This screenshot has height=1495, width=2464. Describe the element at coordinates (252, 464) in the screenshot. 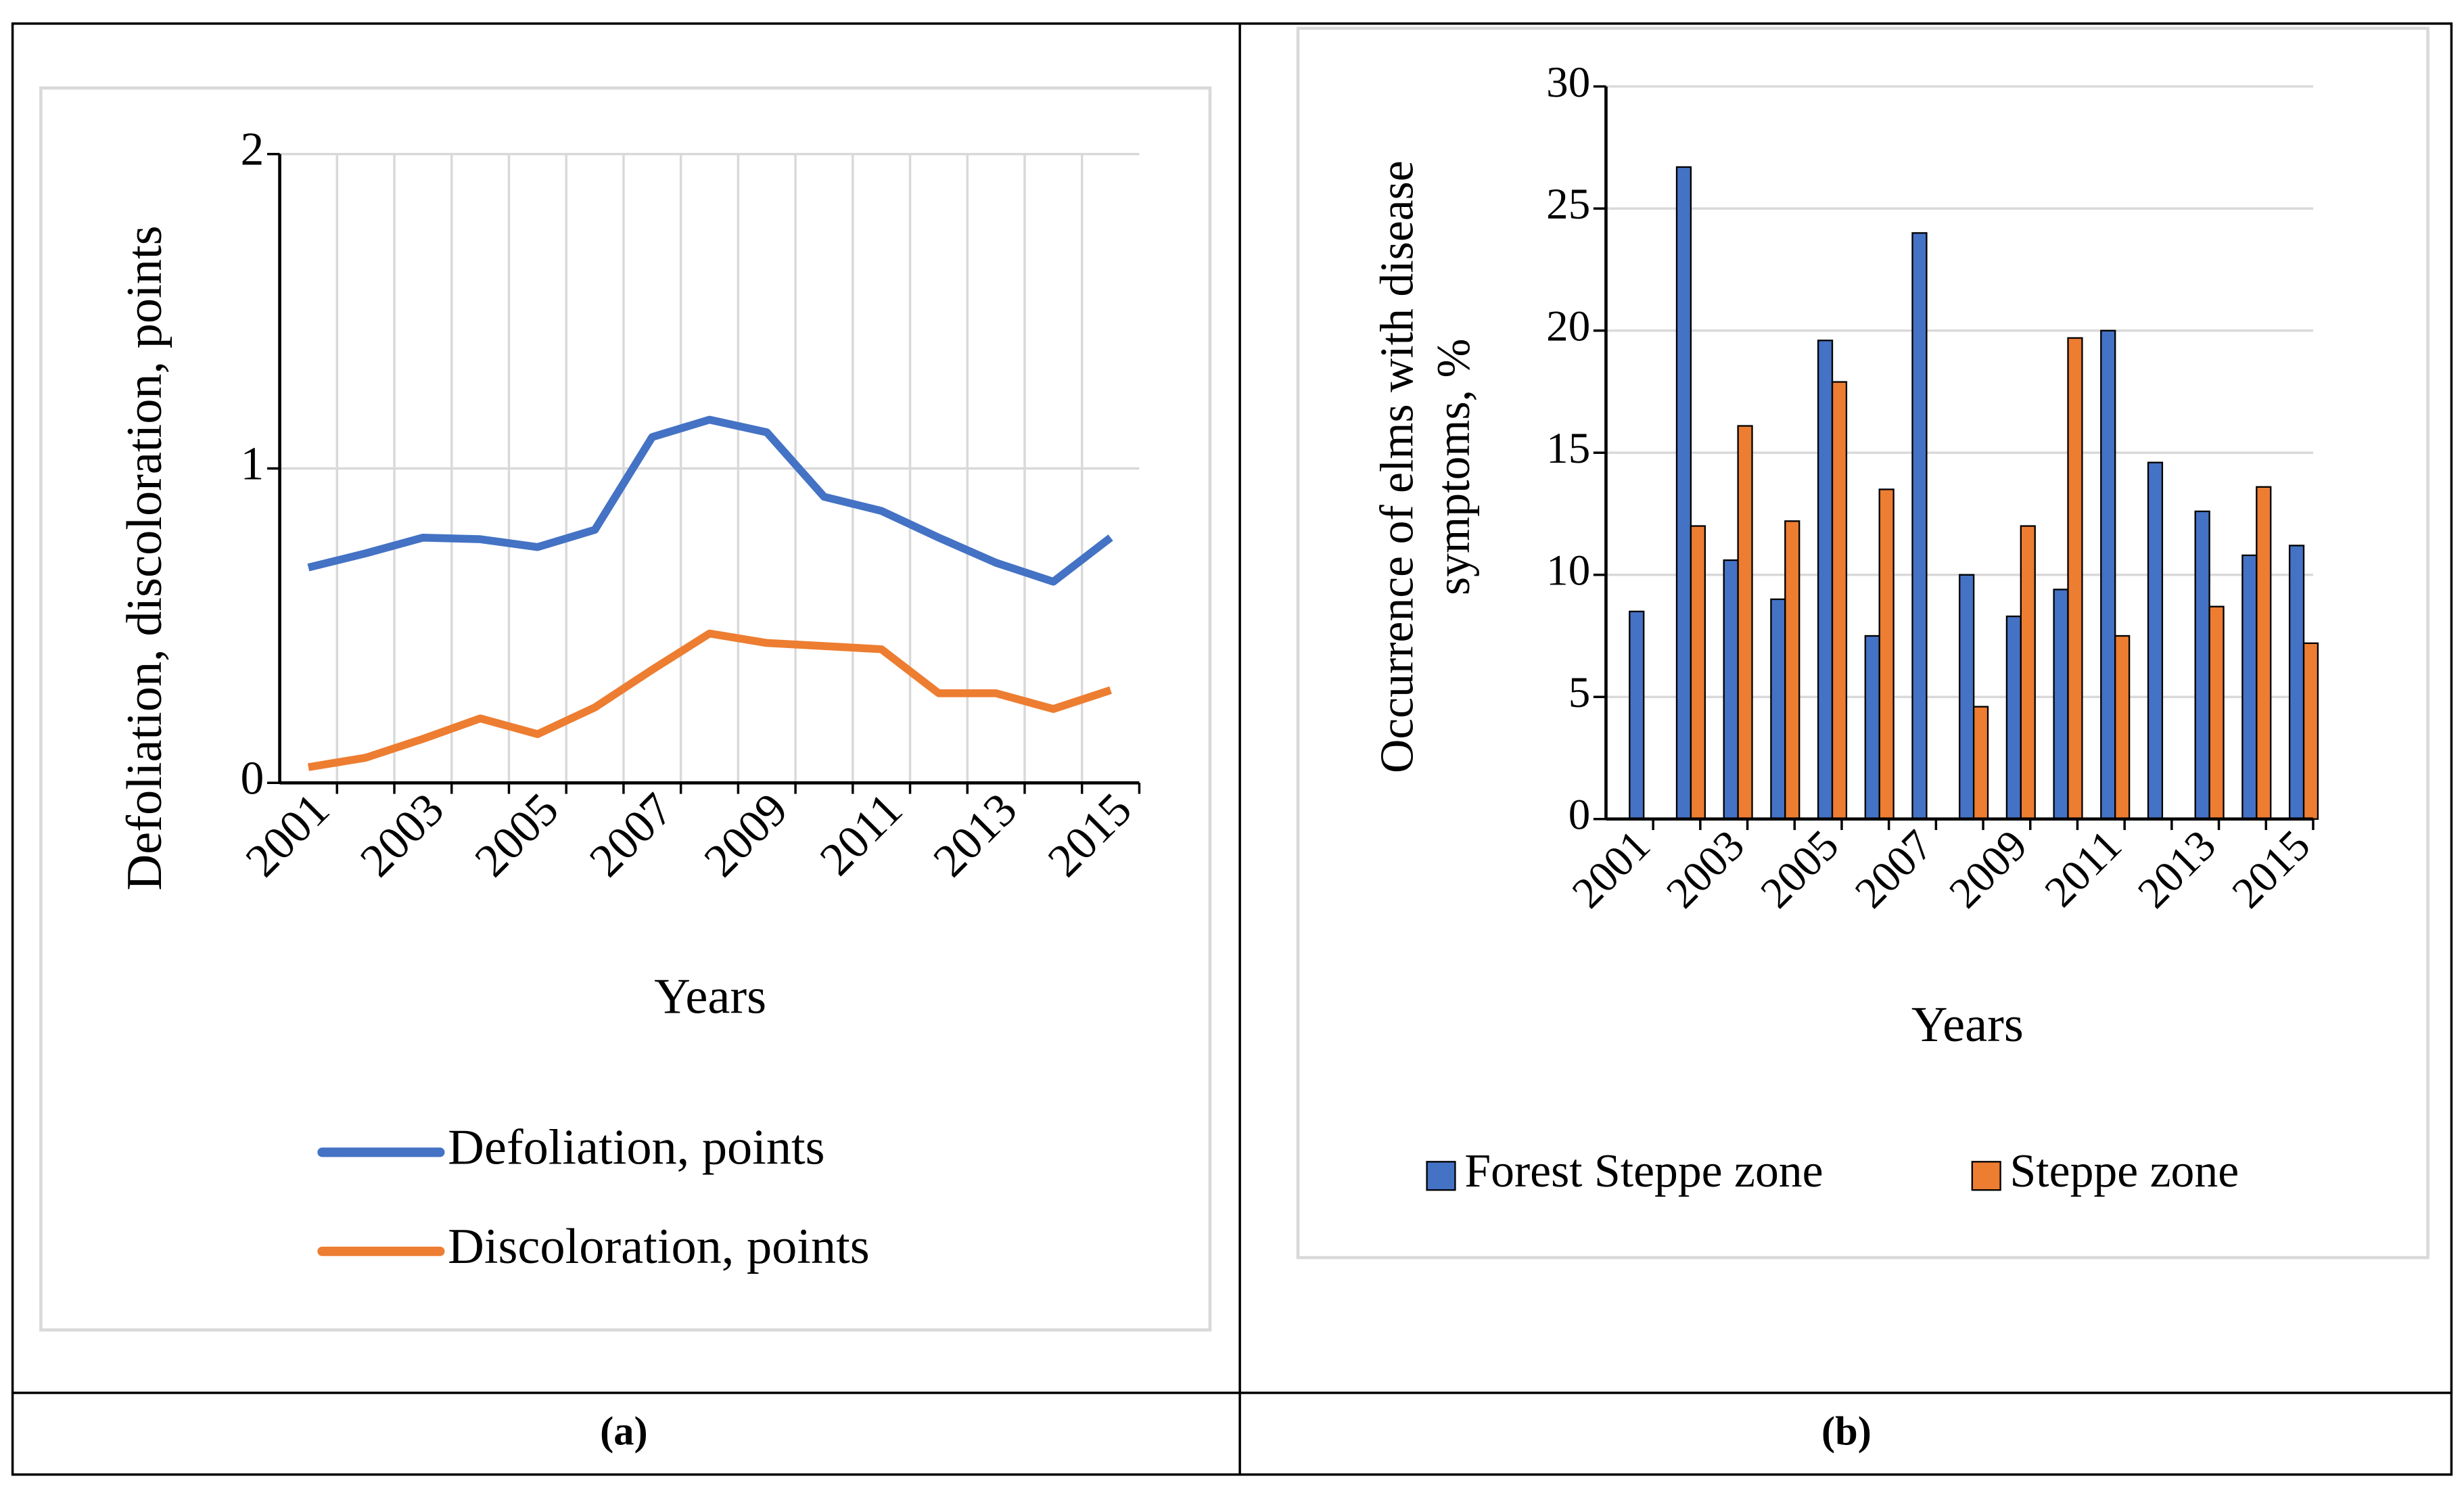

I see `y-tick-label: 1` at that location.